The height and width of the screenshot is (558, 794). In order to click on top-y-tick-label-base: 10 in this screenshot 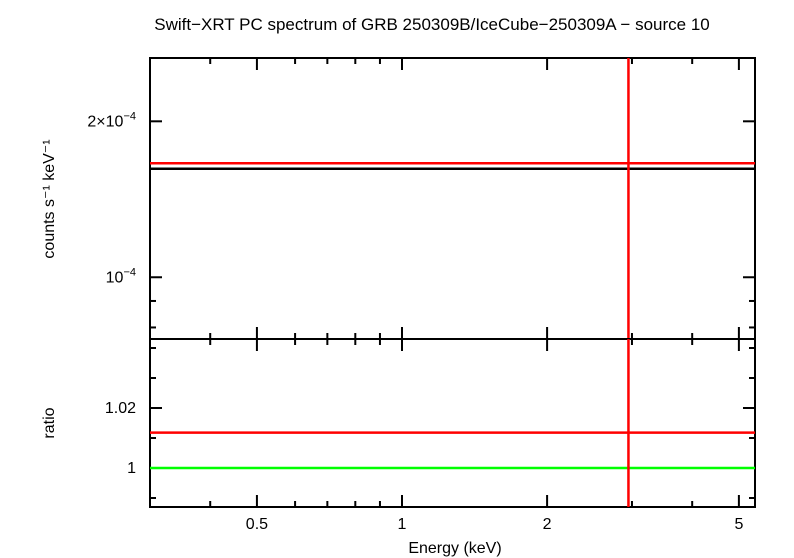, I will do `click(115, 277)`.